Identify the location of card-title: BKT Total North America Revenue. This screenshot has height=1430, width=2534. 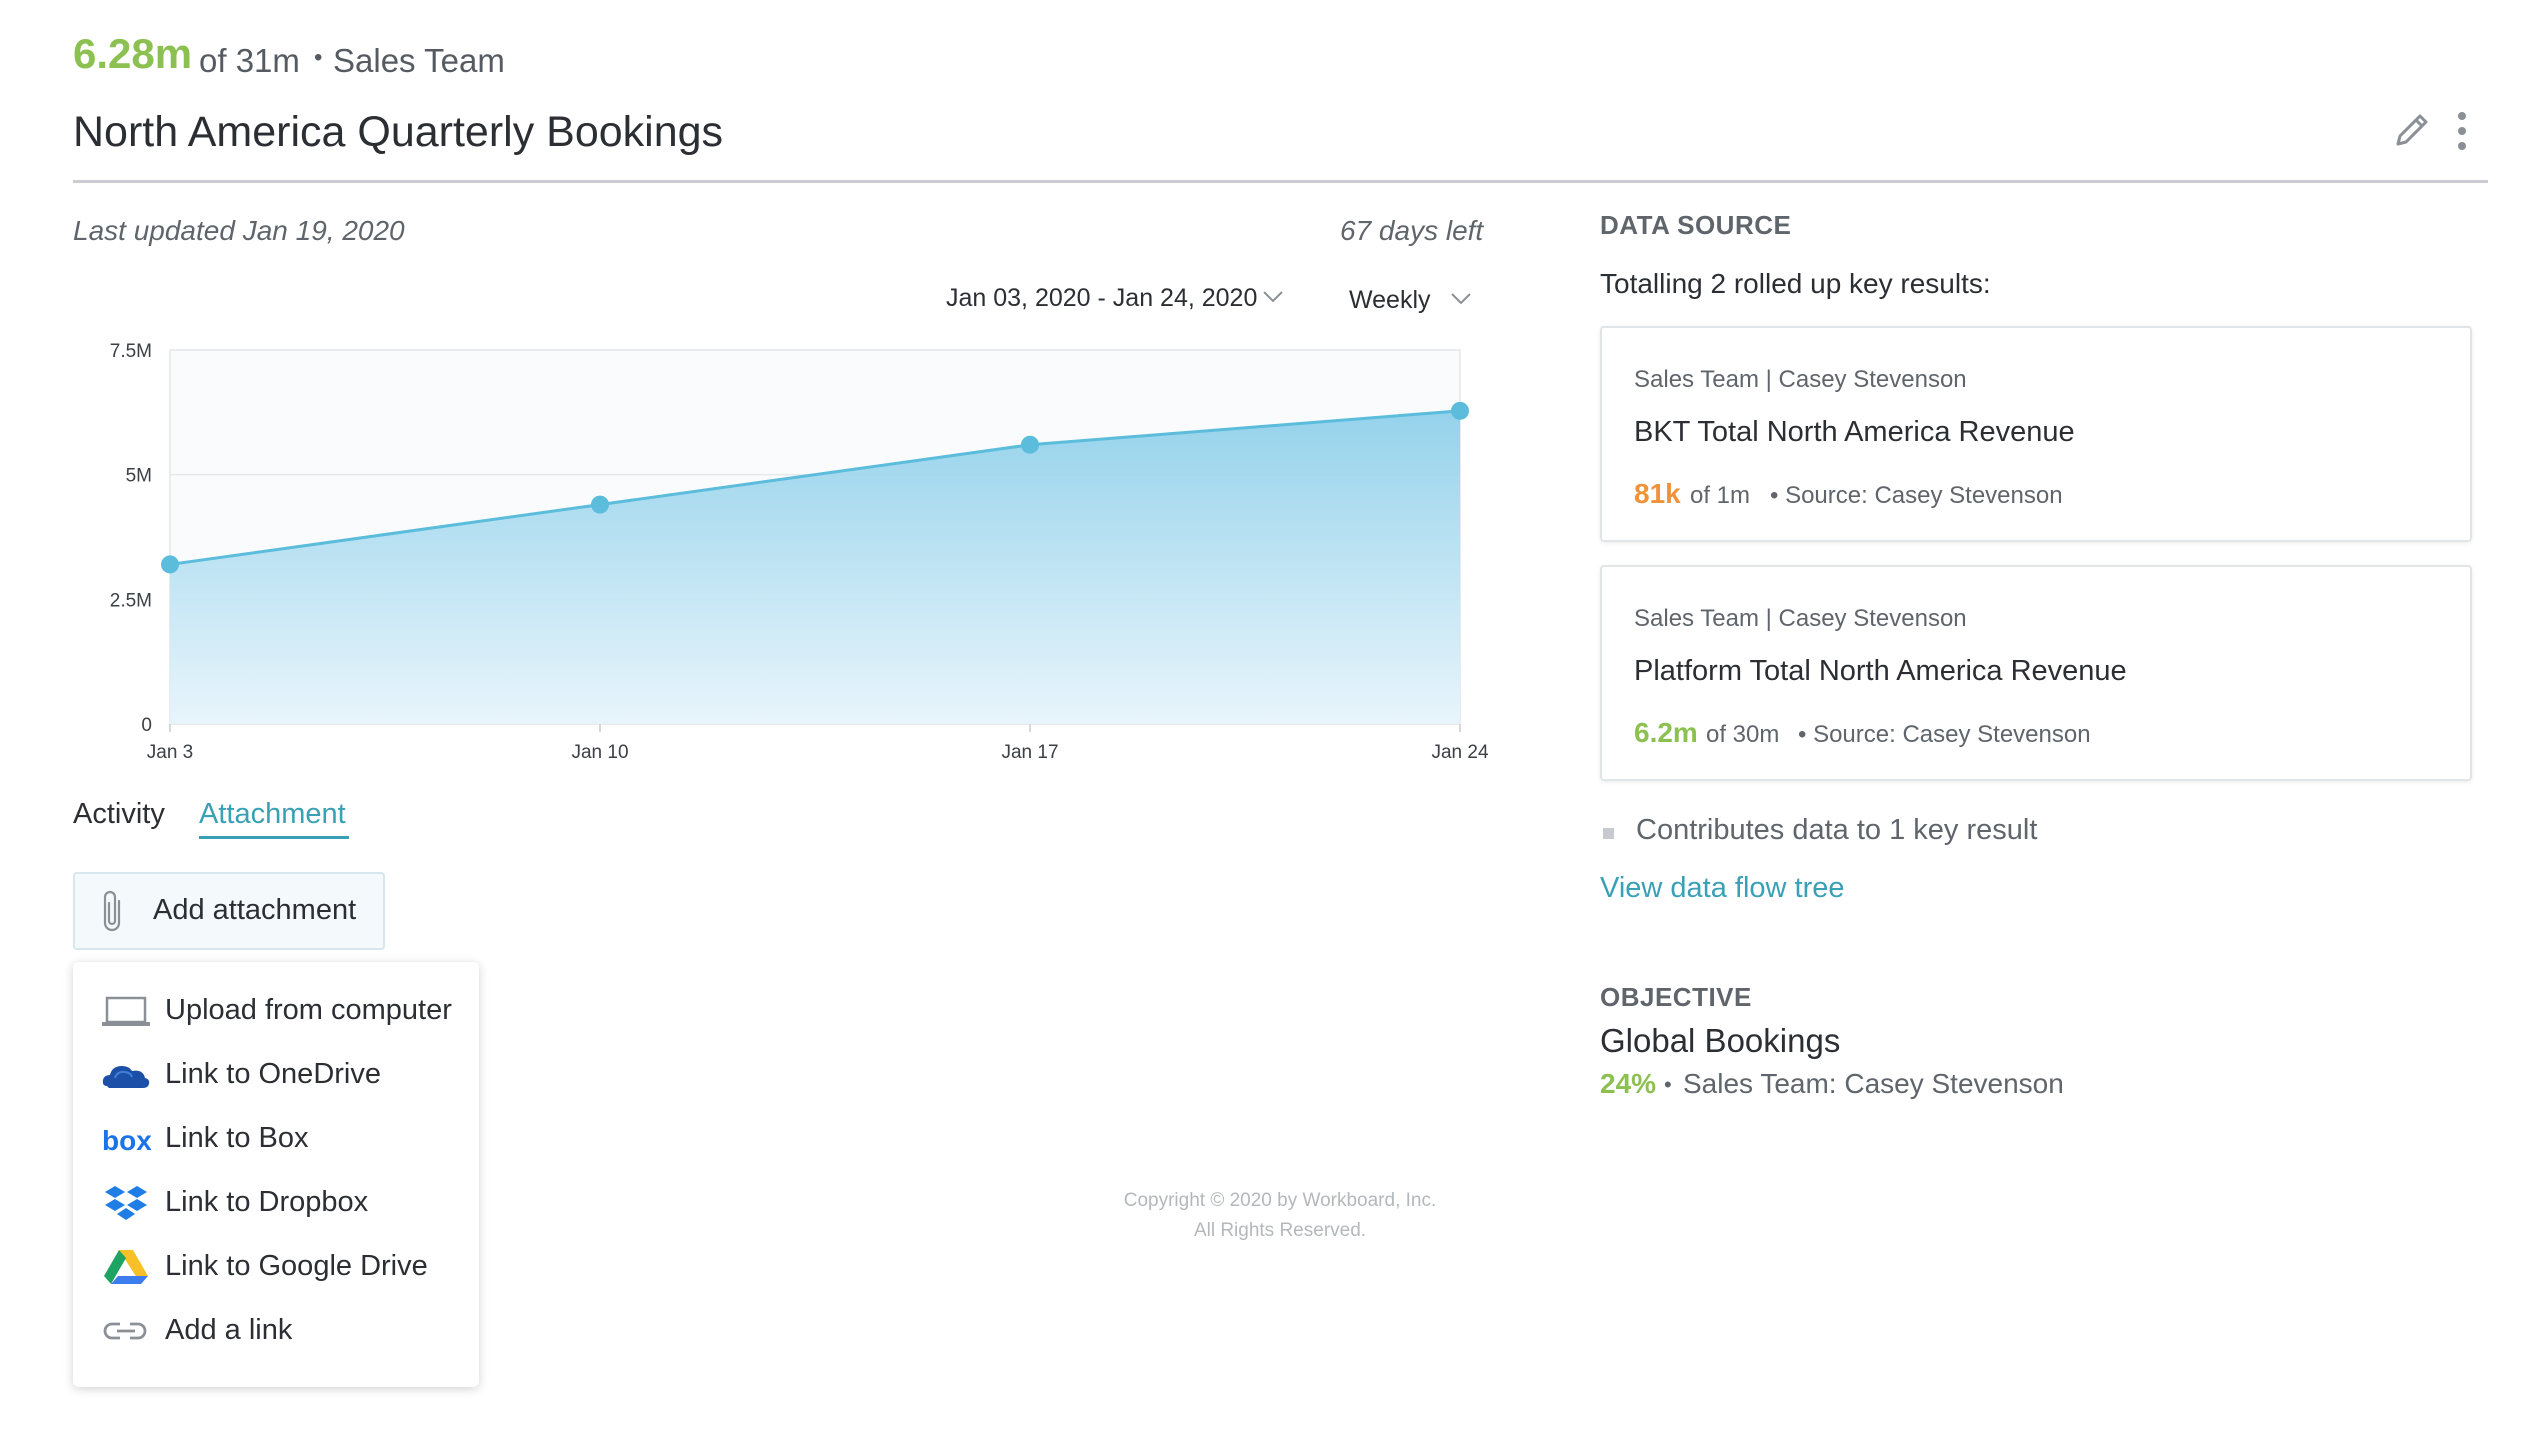
(1854, 432).